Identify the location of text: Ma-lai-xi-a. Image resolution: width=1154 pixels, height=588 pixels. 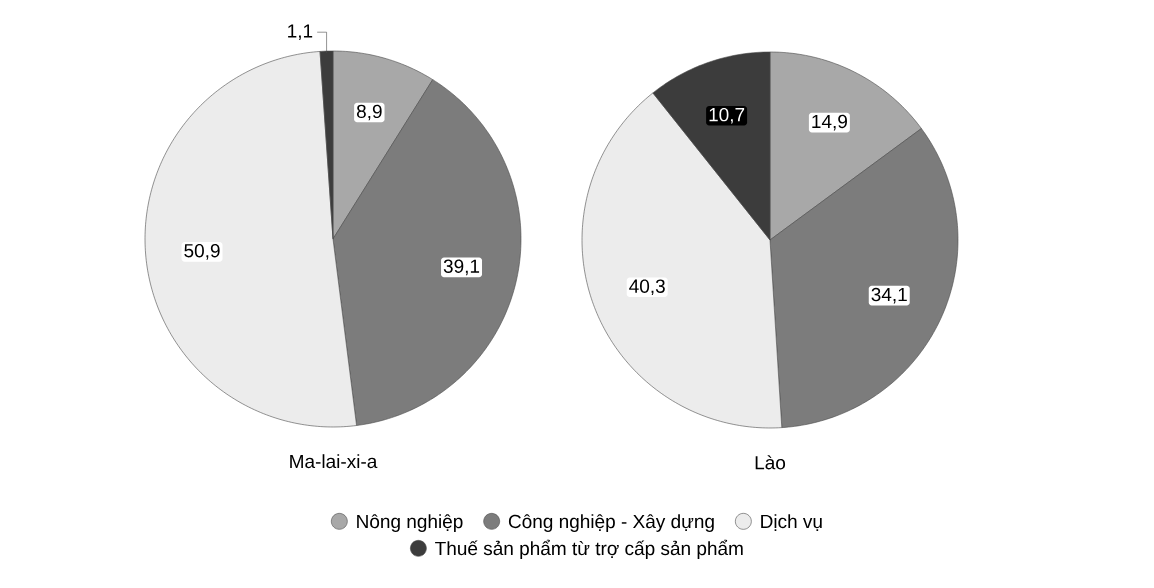
(334, 461).